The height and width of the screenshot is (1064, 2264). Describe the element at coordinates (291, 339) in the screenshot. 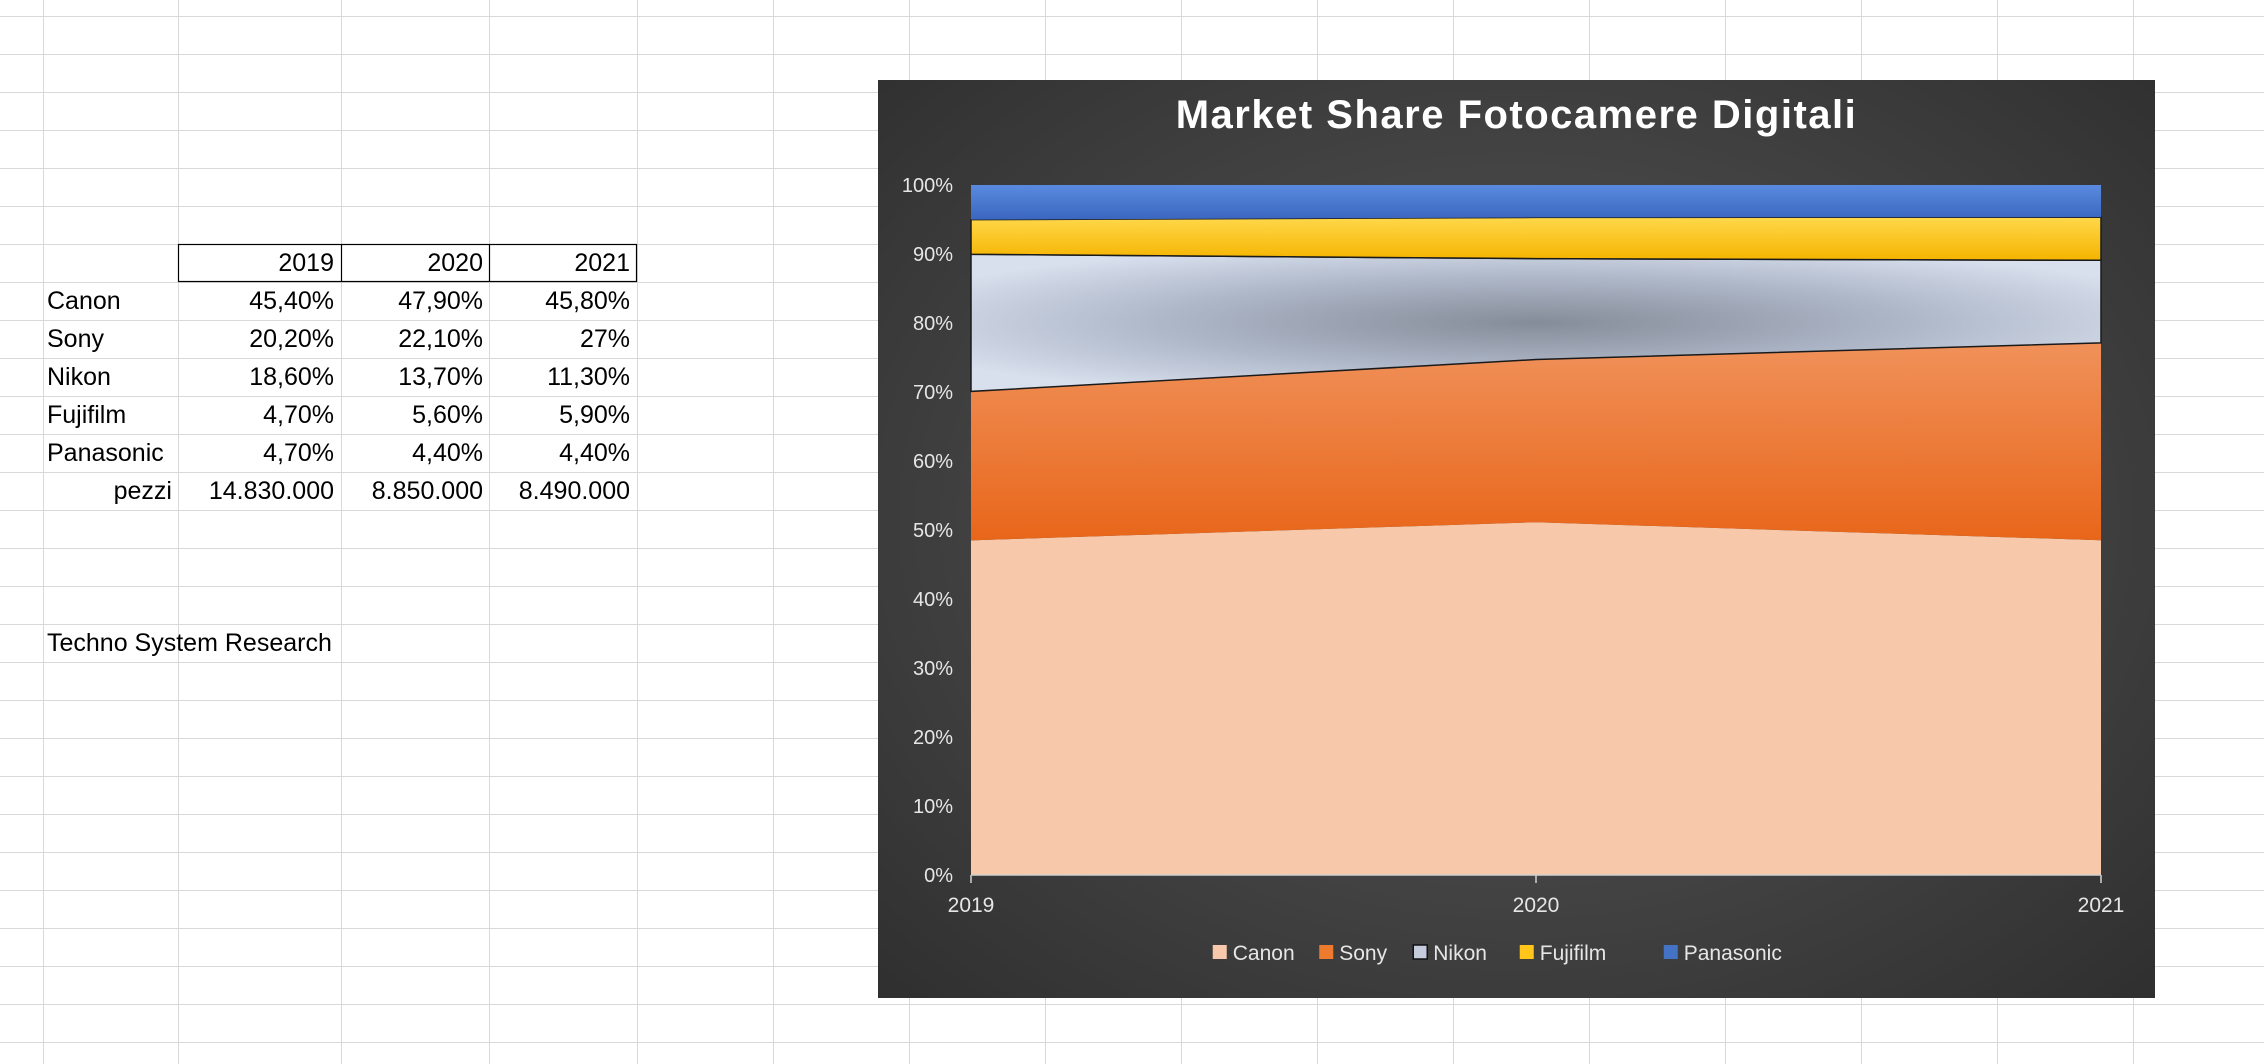

I see `cell-sony-2019: 20,20%` at that location.